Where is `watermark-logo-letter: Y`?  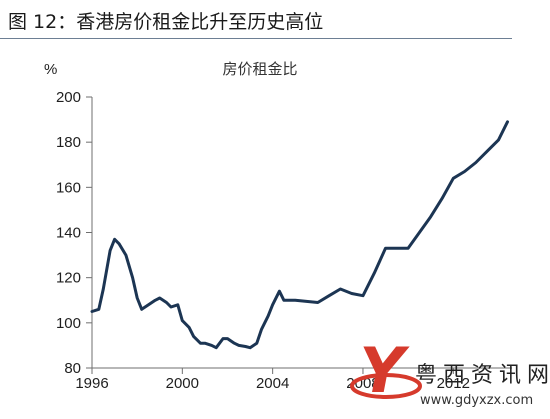
watermark-logo-letter: Y is located at coordinates (385, 370).